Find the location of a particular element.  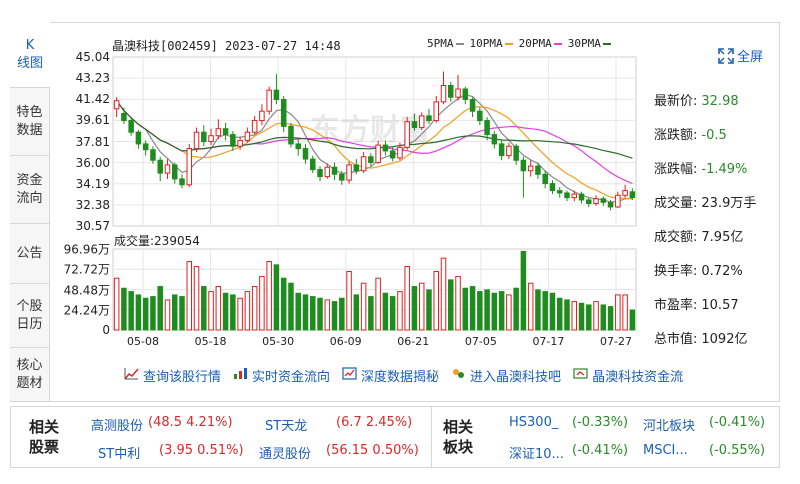

stat-row: 成交额: 7.95亿 is located at coordinates (698, 235).